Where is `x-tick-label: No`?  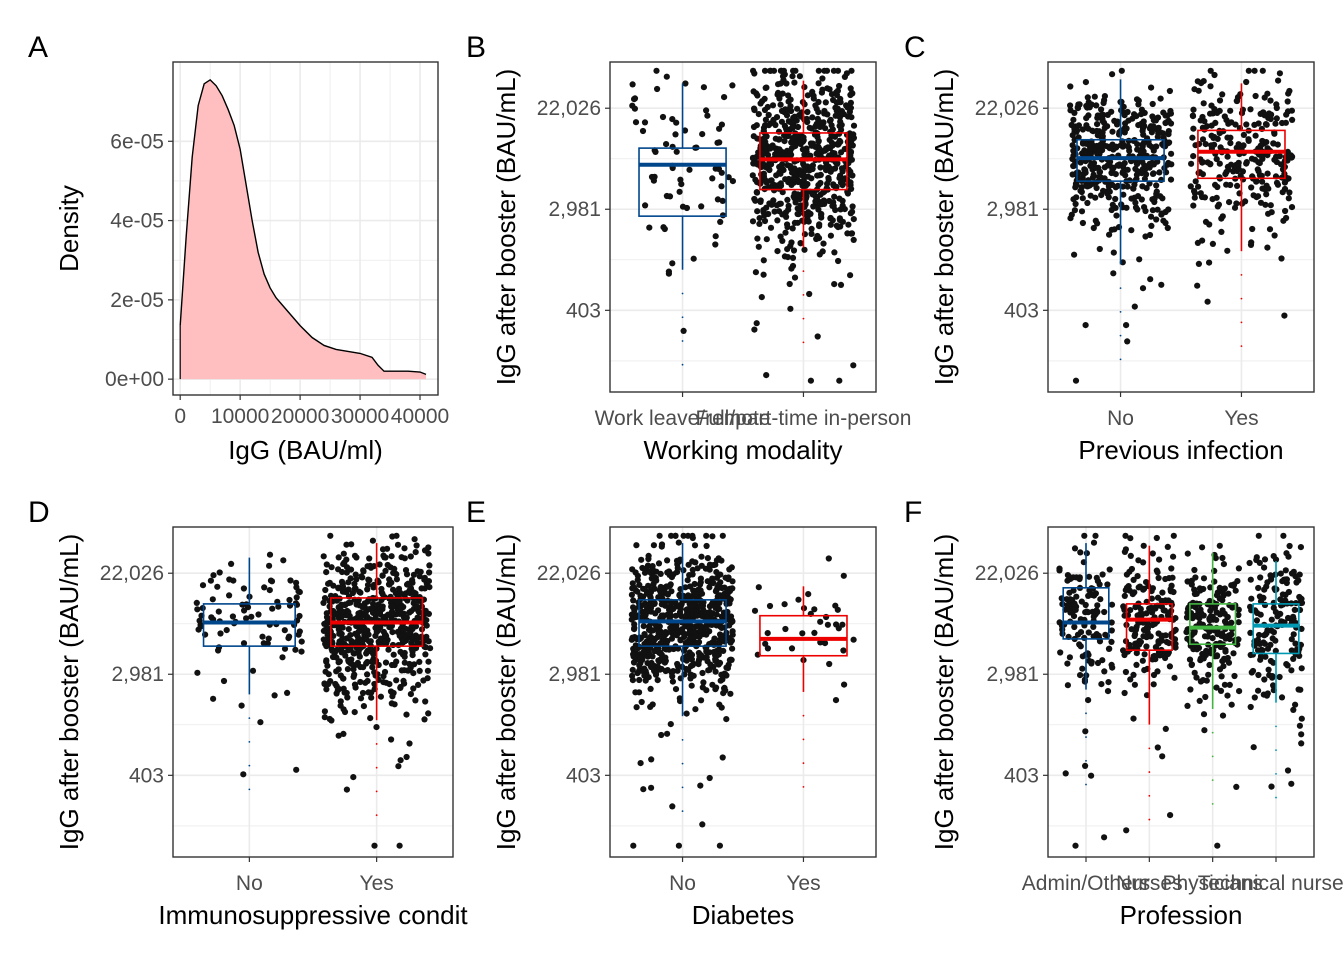
x-tick-label: No is located at coordinates (249, 883).